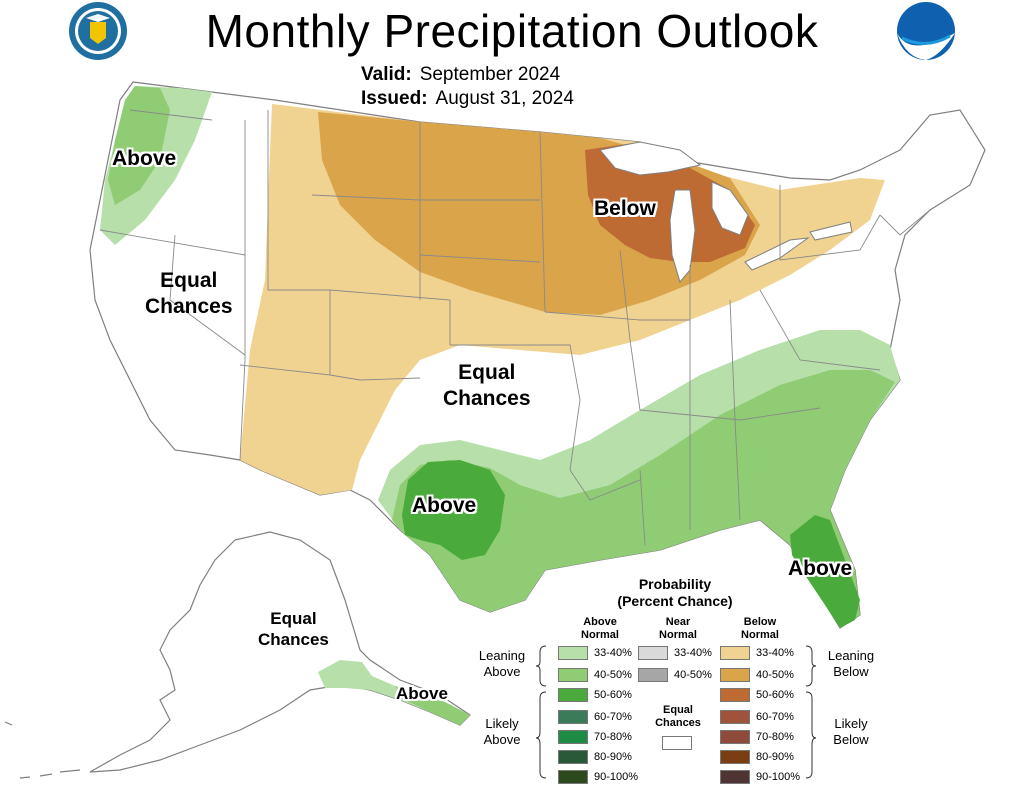  What do you see at coordinates (777, 254) in the screenshot?
I see `lake-erie` at bounding box center [777, 254].